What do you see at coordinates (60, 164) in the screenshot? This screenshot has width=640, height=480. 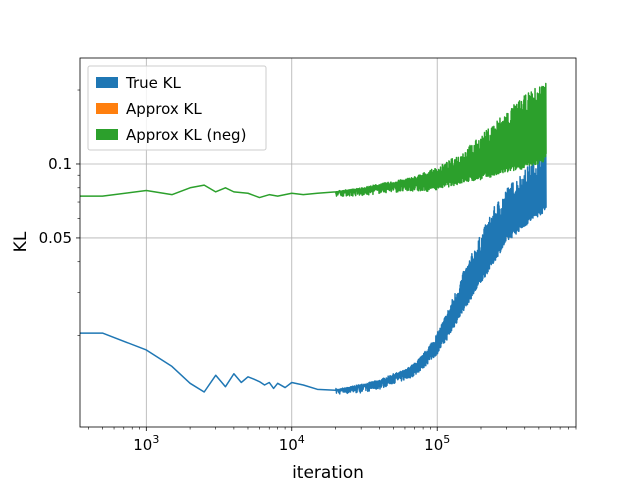 I see `y-tick-label: 0.1` at bounding box center [60, 164].